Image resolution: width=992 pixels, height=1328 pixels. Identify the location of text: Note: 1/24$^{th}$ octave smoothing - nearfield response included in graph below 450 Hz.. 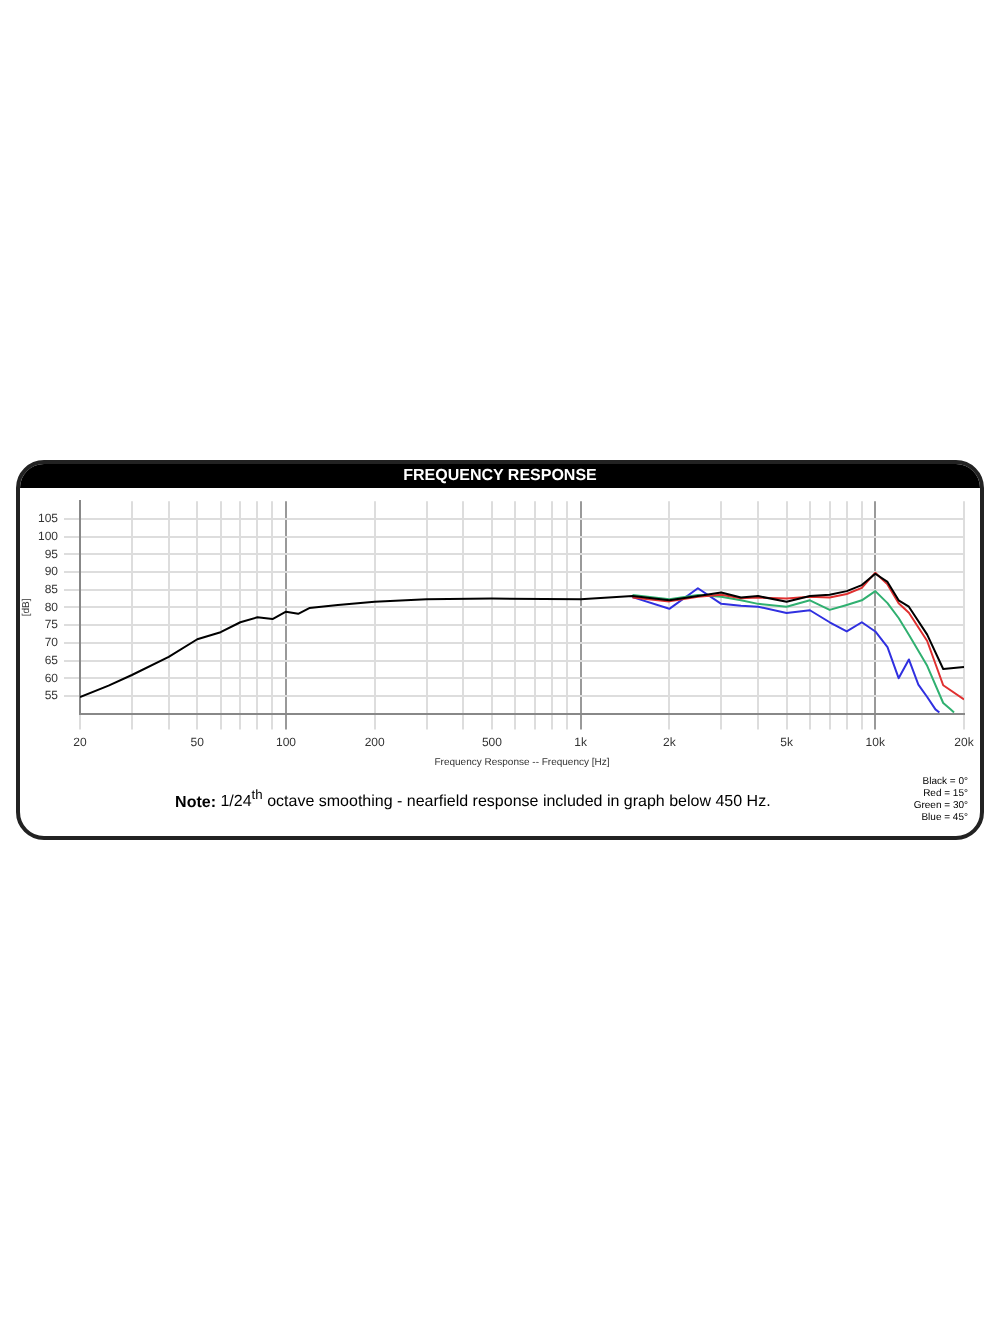
(473, 800).